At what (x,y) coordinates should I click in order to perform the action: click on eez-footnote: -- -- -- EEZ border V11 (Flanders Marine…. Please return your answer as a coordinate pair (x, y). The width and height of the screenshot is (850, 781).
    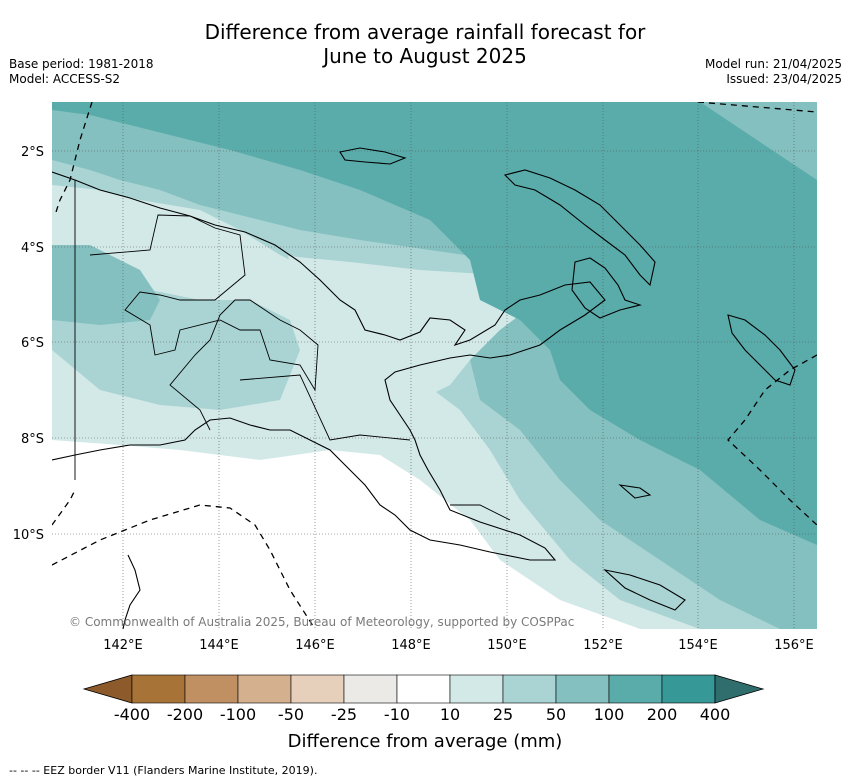
    Looking at the image, I should click on (163, 770).